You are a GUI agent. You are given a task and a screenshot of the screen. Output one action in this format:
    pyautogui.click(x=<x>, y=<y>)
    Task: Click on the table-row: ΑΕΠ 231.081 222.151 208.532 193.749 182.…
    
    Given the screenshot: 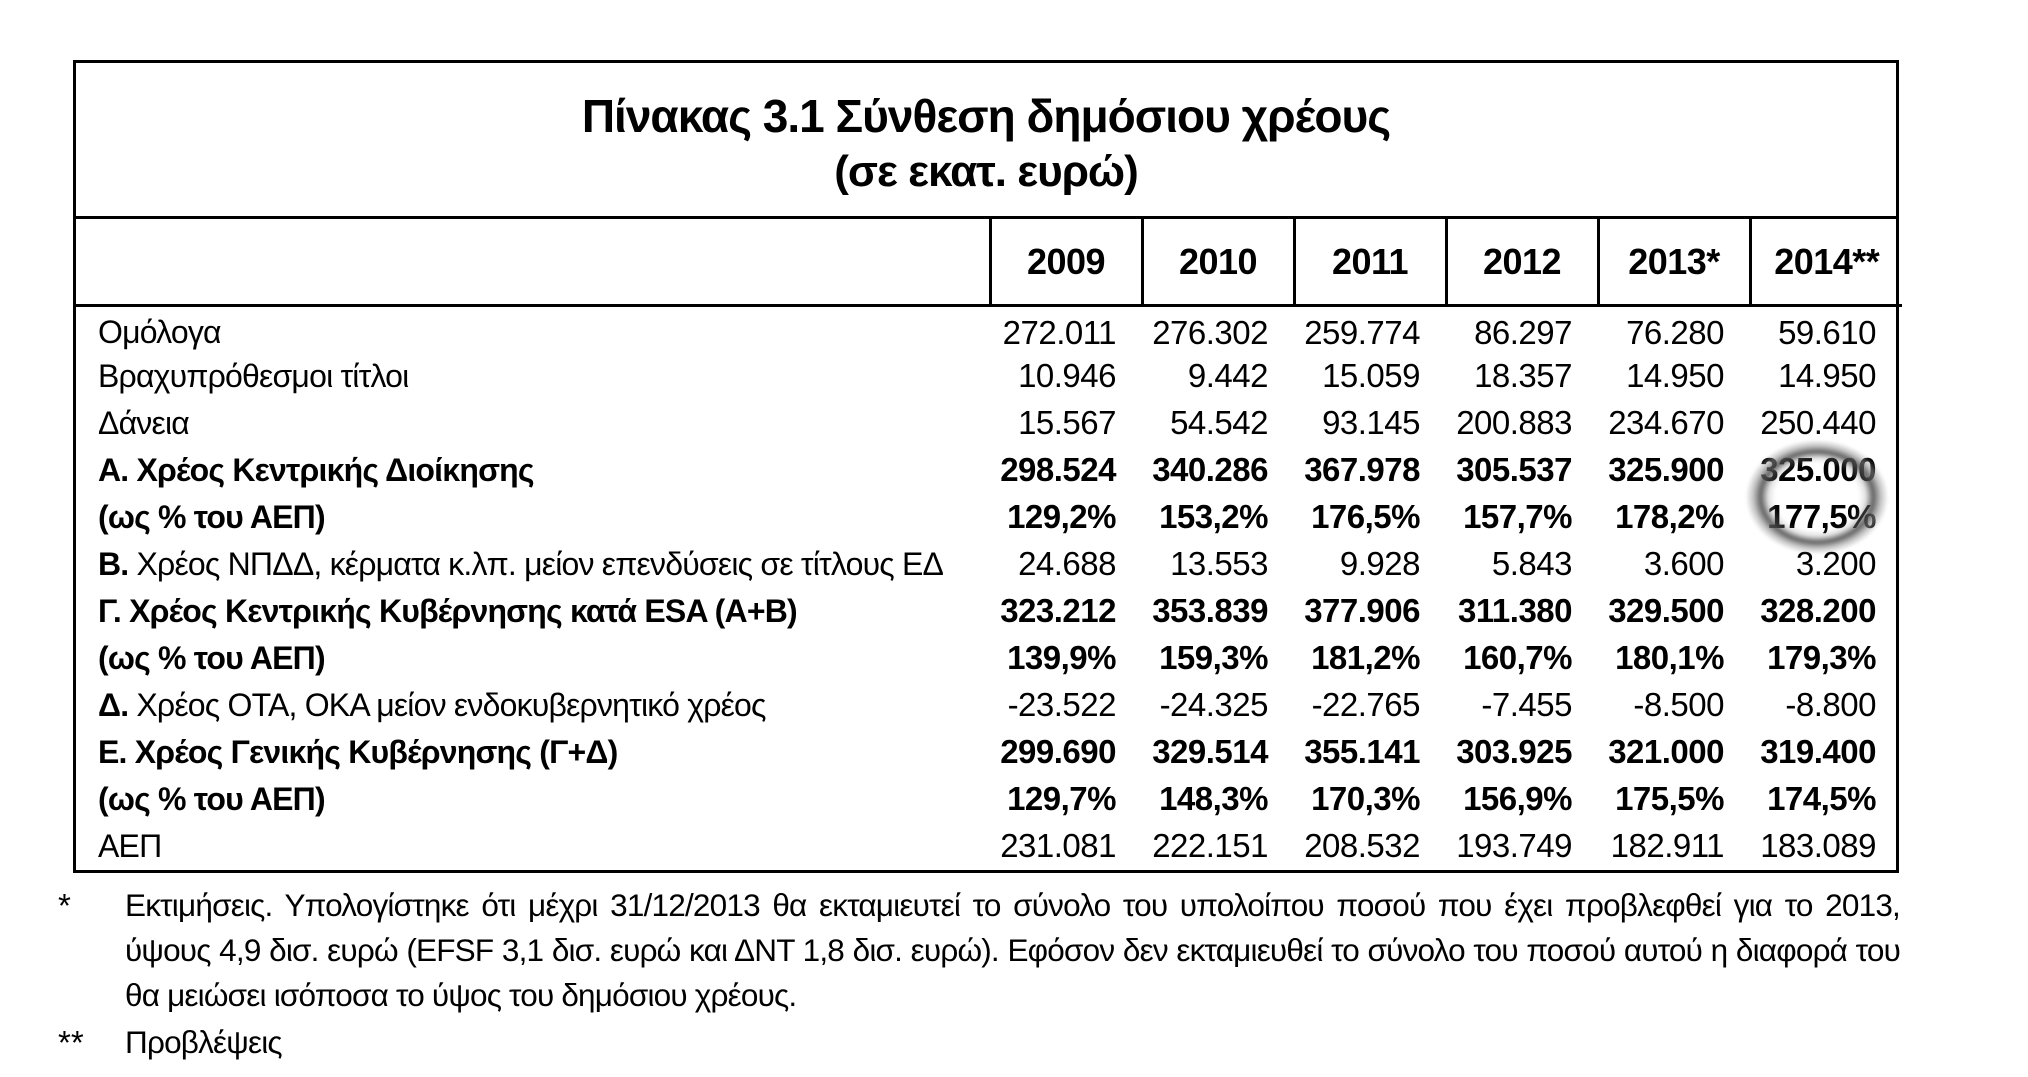 What is the action you would take?
    pyautogui.click(x=989, y=846)
    